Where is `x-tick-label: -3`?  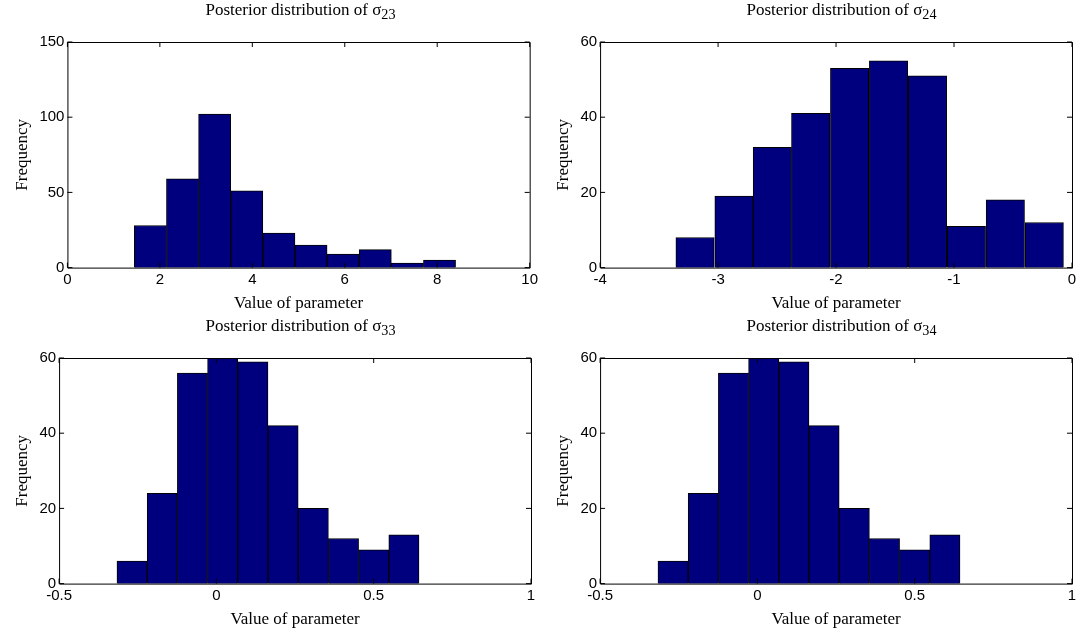
x-tick-label: -3 is located at coordinates (718, 278).